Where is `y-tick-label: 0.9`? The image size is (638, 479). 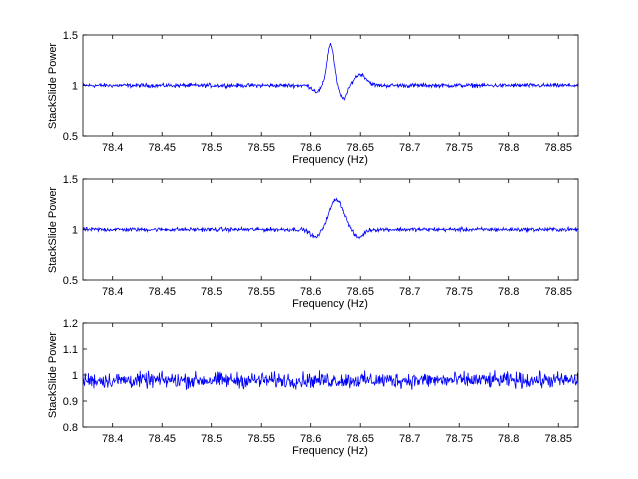
y-tick-label: 0.9 is located at coordinates (70, 402).